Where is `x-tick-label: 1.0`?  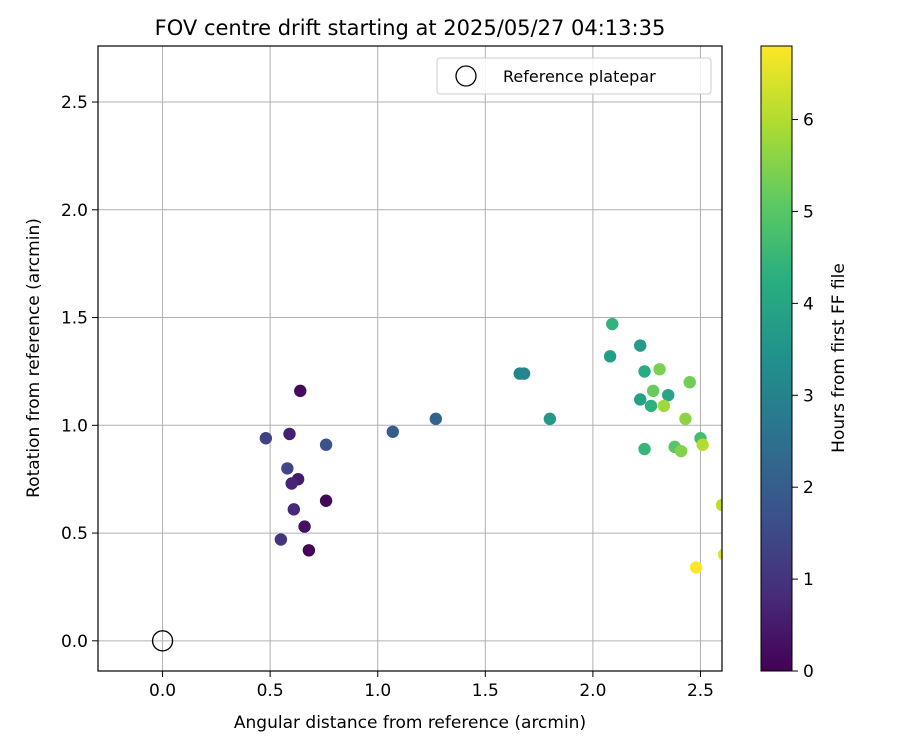
x-tick-label: 1.0 is located at coordinates (377, 691).